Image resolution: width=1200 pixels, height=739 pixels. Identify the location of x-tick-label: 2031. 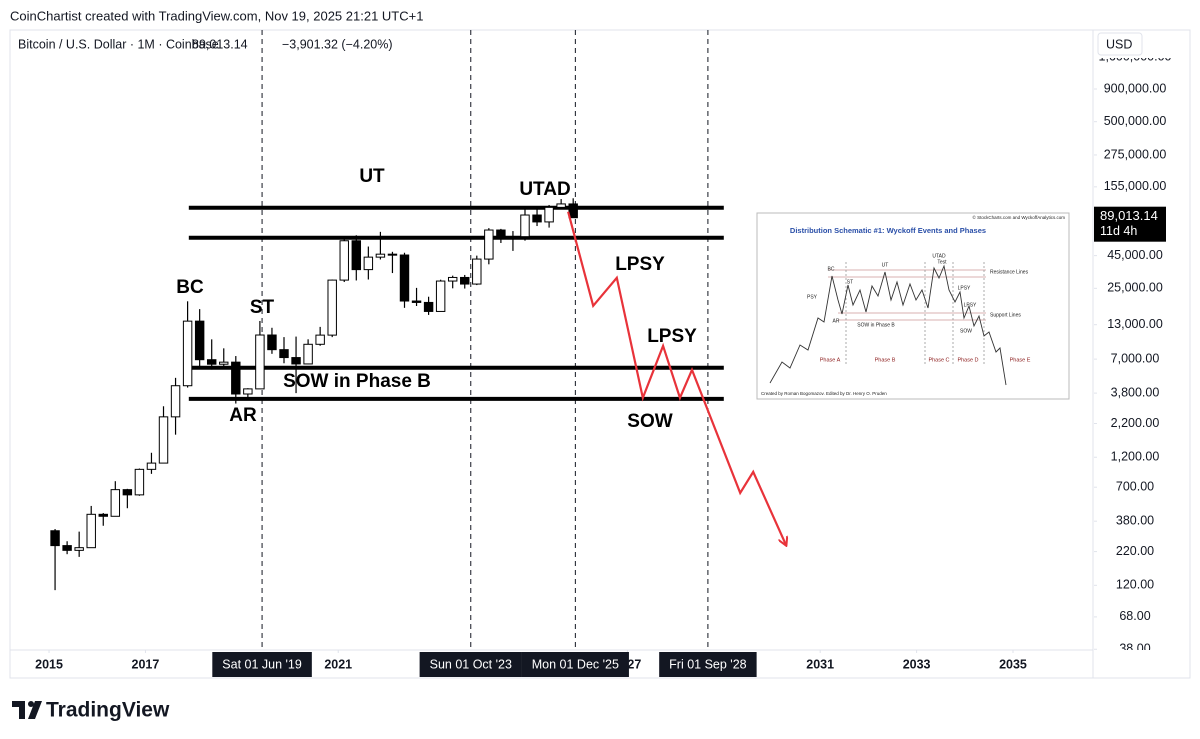
(820, 664).